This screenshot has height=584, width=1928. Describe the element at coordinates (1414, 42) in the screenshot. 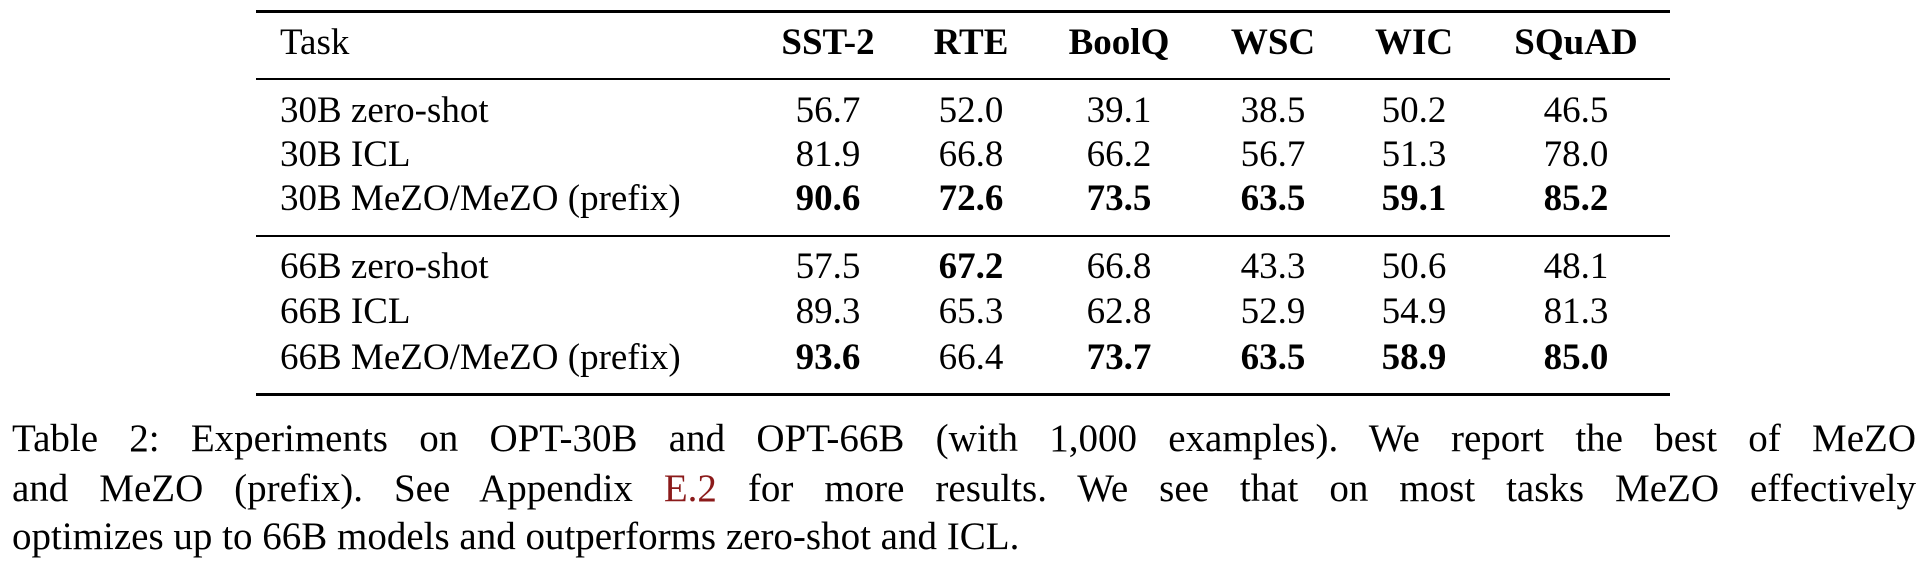

I see `column-header: WIC` at that location.